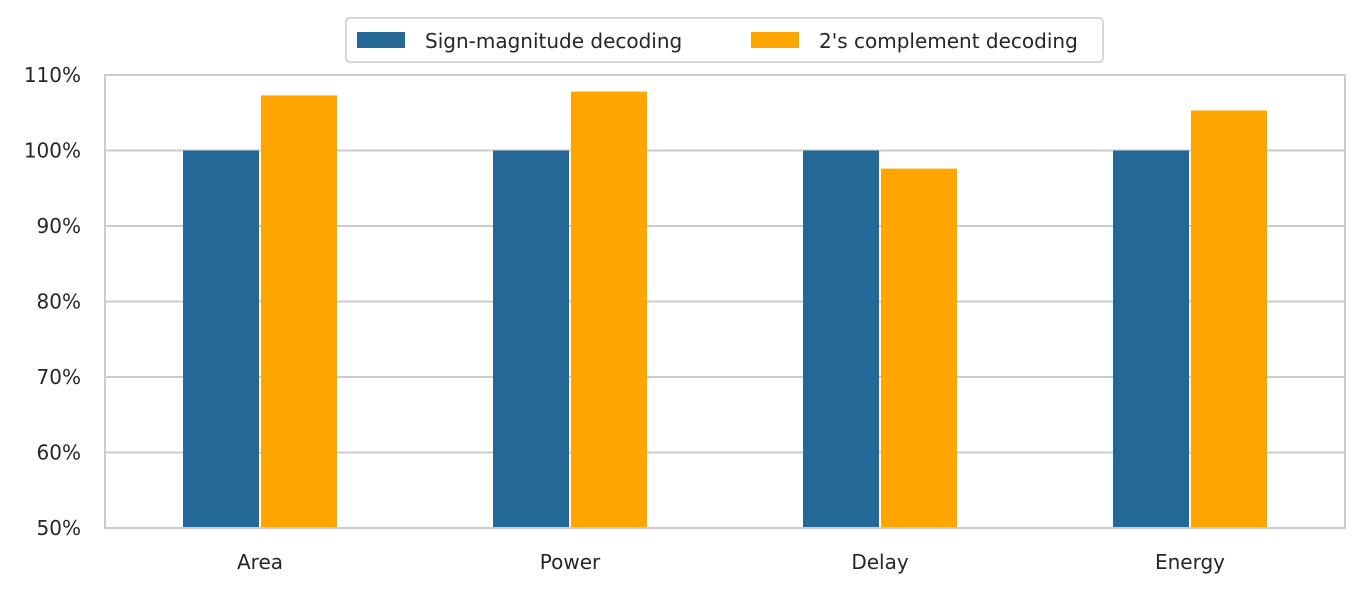  Describe the element at coordinates (299, 311) in the screenshot. I see `bar-twos-complement-area` at that location.